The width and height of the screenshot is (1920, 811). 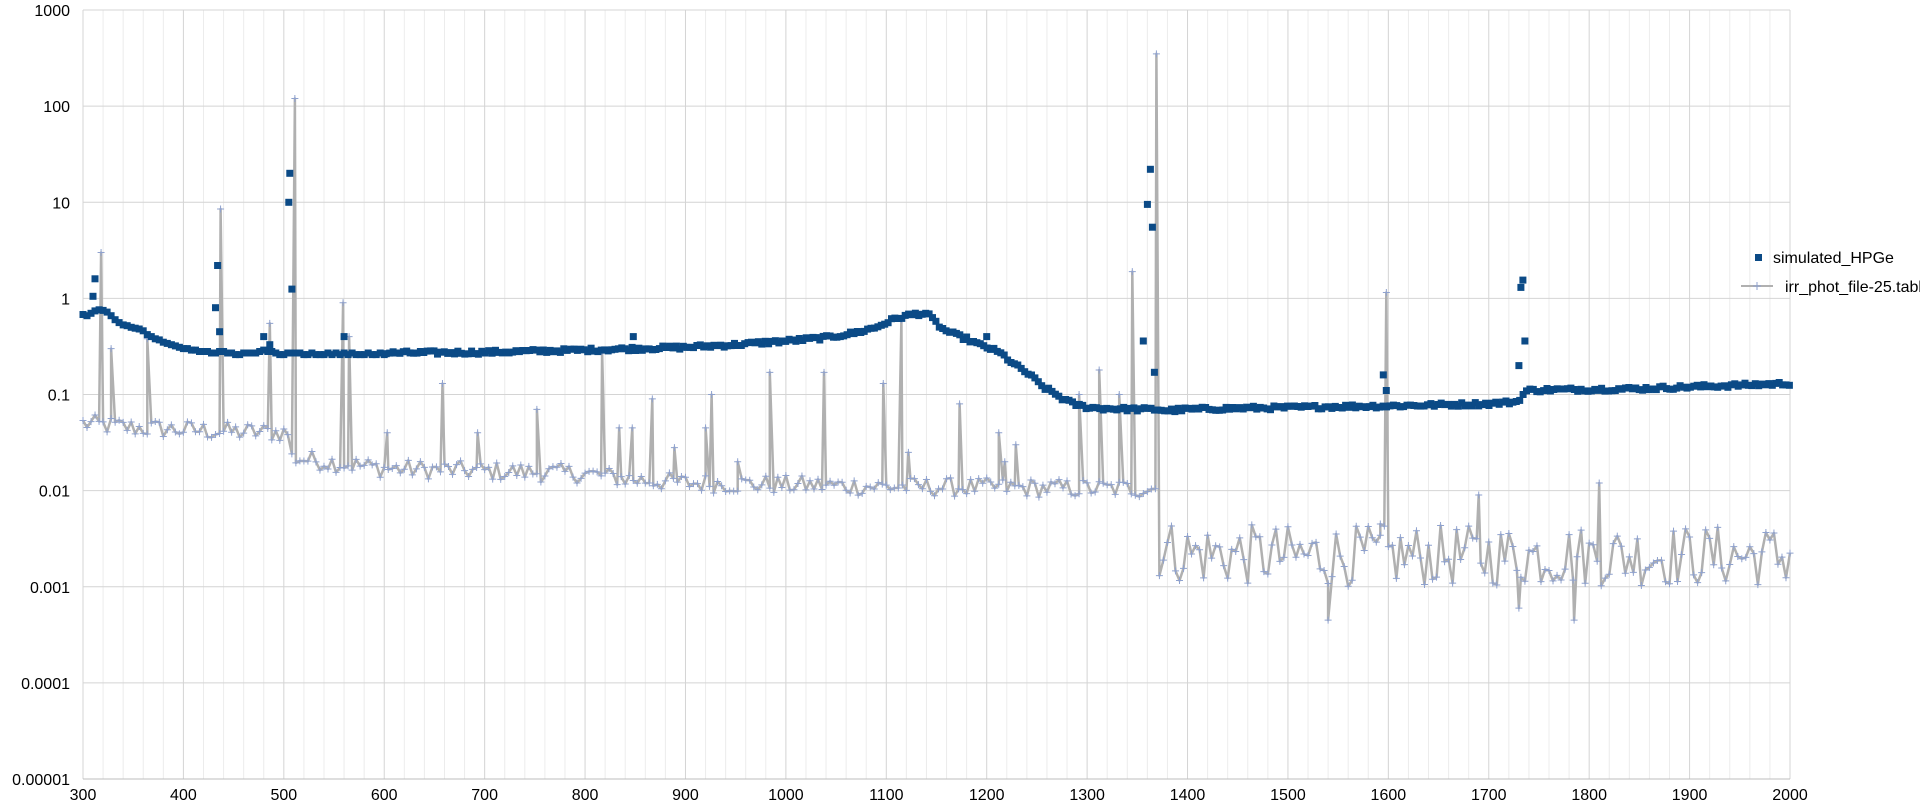 I want to click on x-tick-label: 1700, so click(x=1489, y=795).